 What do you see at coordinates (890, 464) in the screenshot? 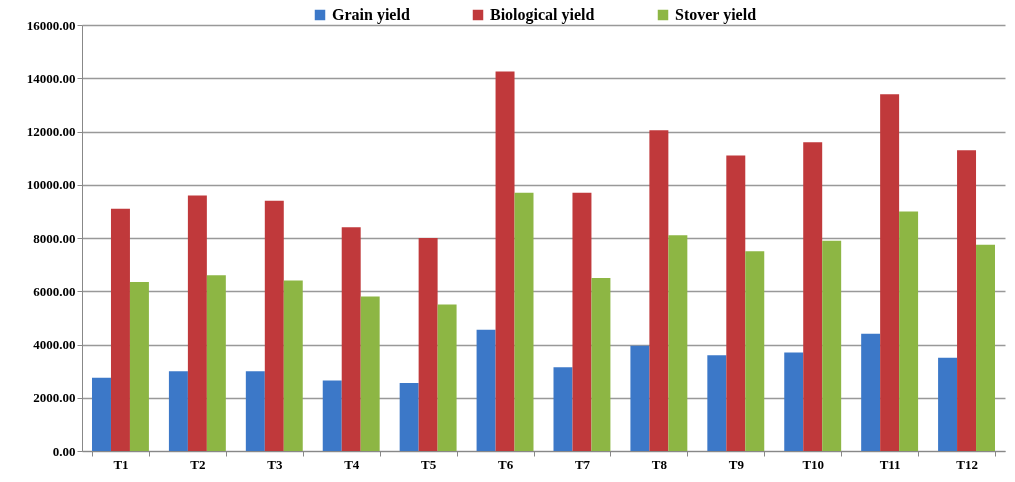
I see `x-tick-label: T11` at bounding box center [890, 464].